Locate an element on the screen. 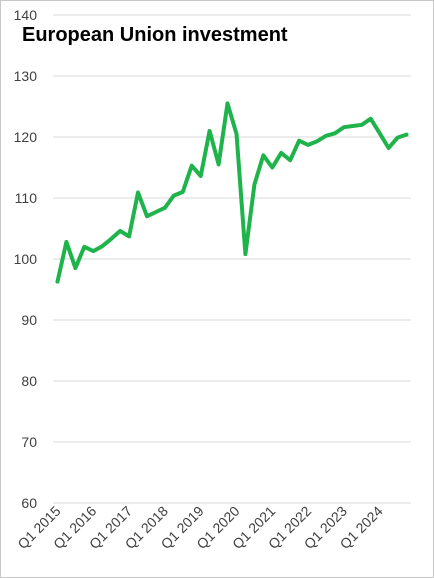  y-tick-label: 140 is located at coordinates (26, 15).